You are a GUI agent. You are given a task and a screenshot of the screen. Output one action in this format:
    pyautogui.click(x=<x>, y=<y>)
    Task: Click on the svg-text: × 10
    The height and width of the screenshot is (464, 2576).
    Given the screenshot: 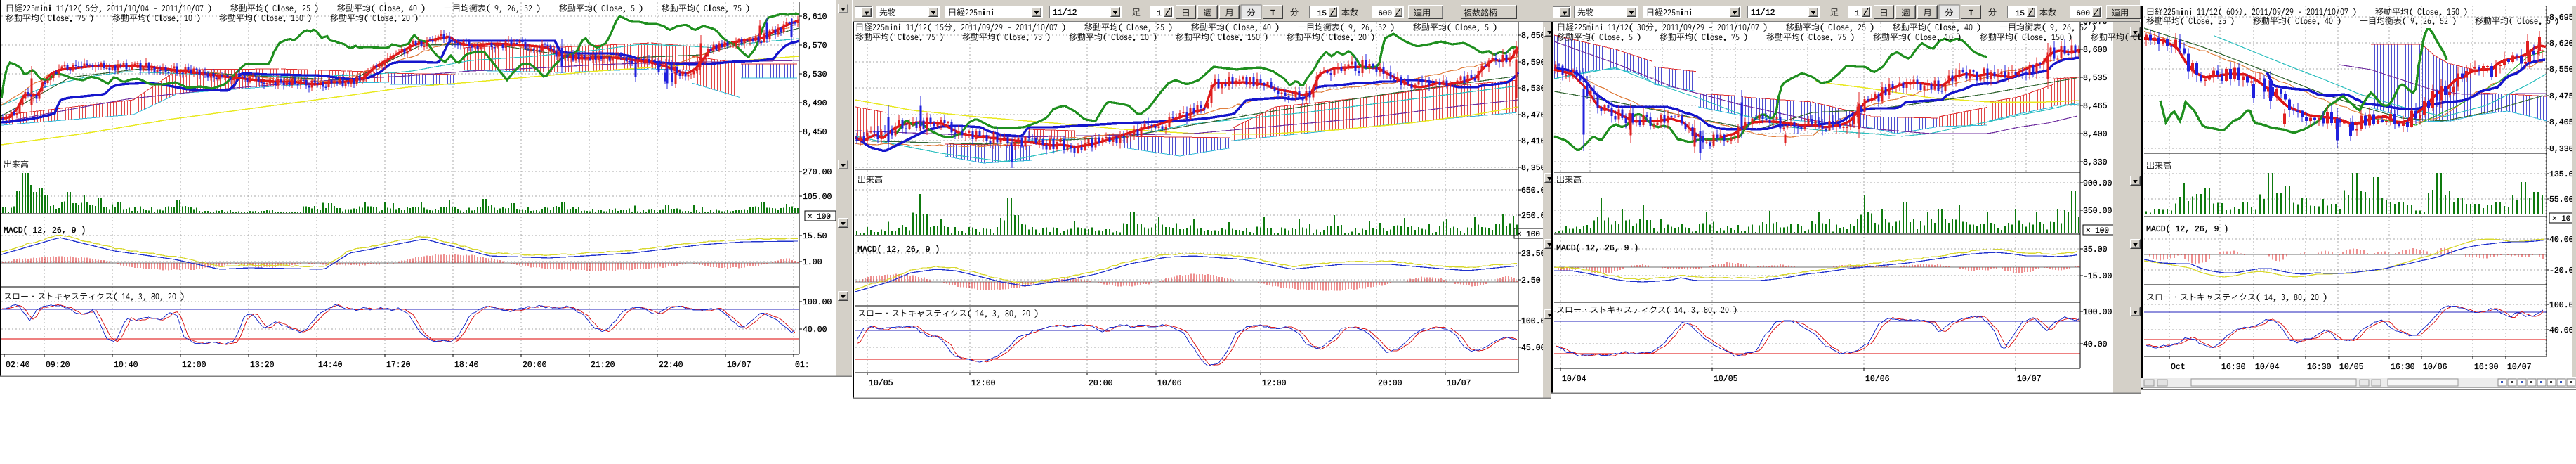 What is the action you would take?
    pyautogui.click(x=2561, y=219)
    